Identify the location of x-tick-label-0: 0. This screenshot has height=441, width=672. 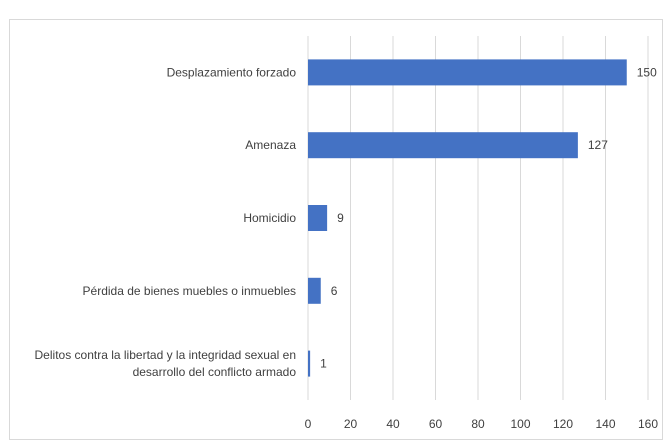
(308, 424).